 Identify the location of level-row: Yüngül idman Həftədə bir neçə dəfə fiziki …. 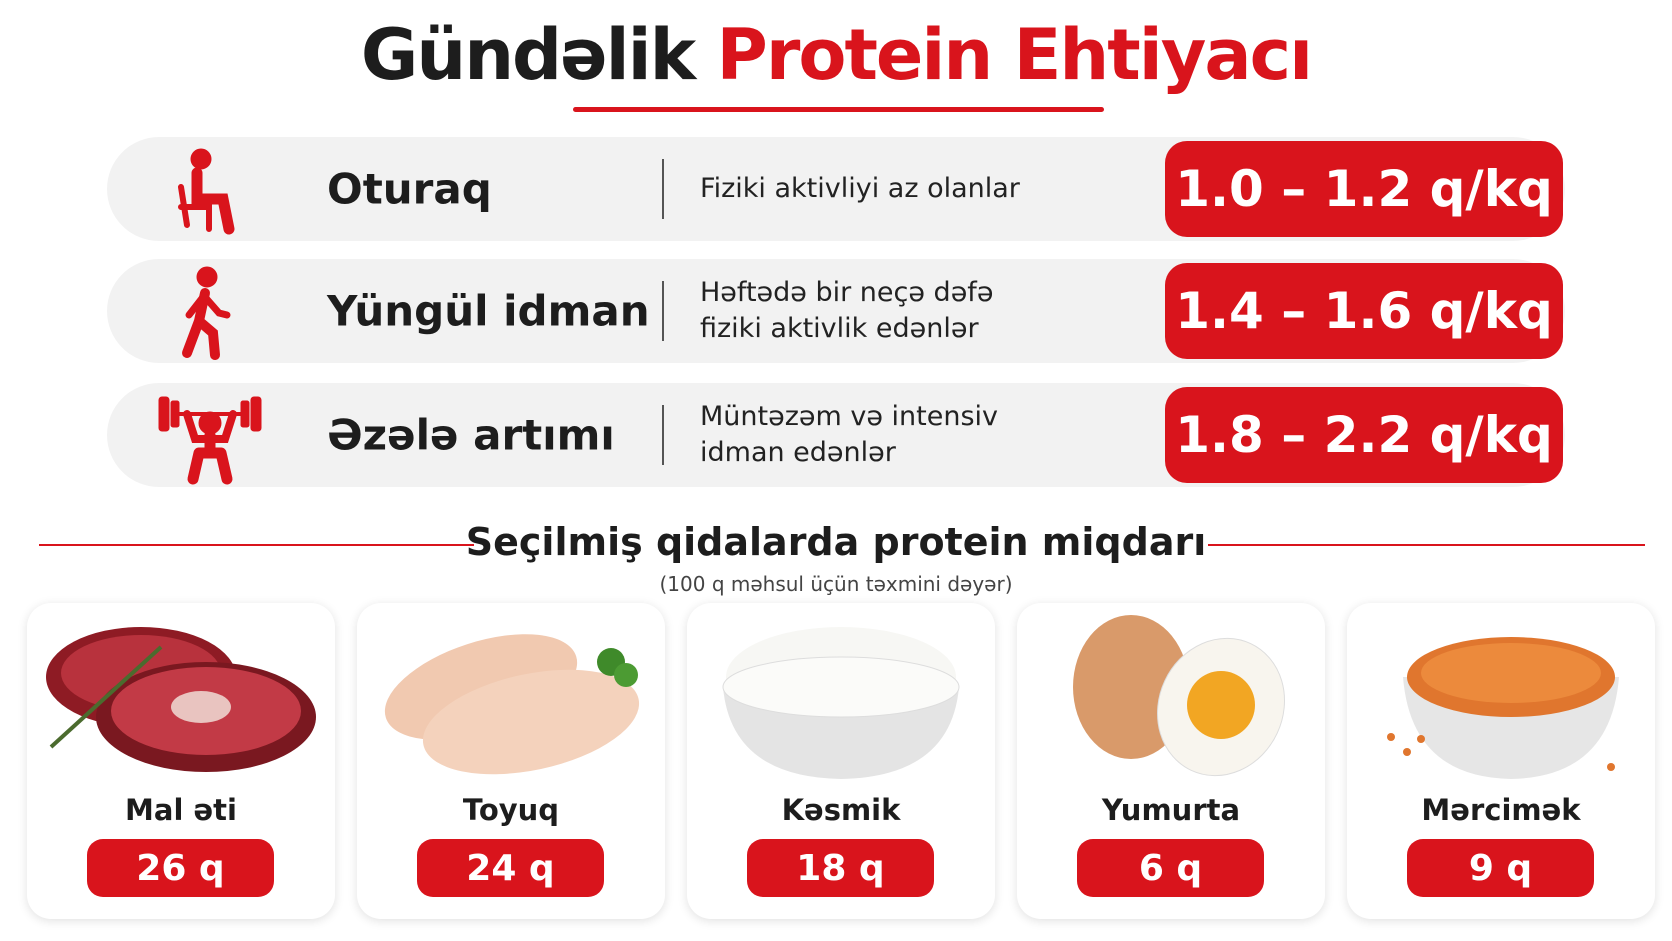
(836, 311).